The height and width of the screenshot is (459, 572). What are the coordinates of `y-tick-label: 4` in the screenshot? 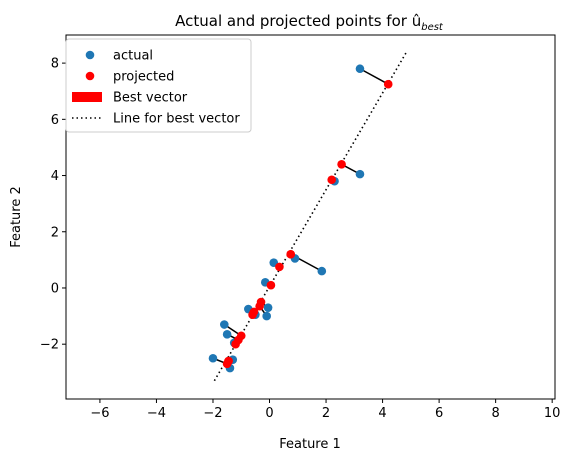 It's located at (55, 176).